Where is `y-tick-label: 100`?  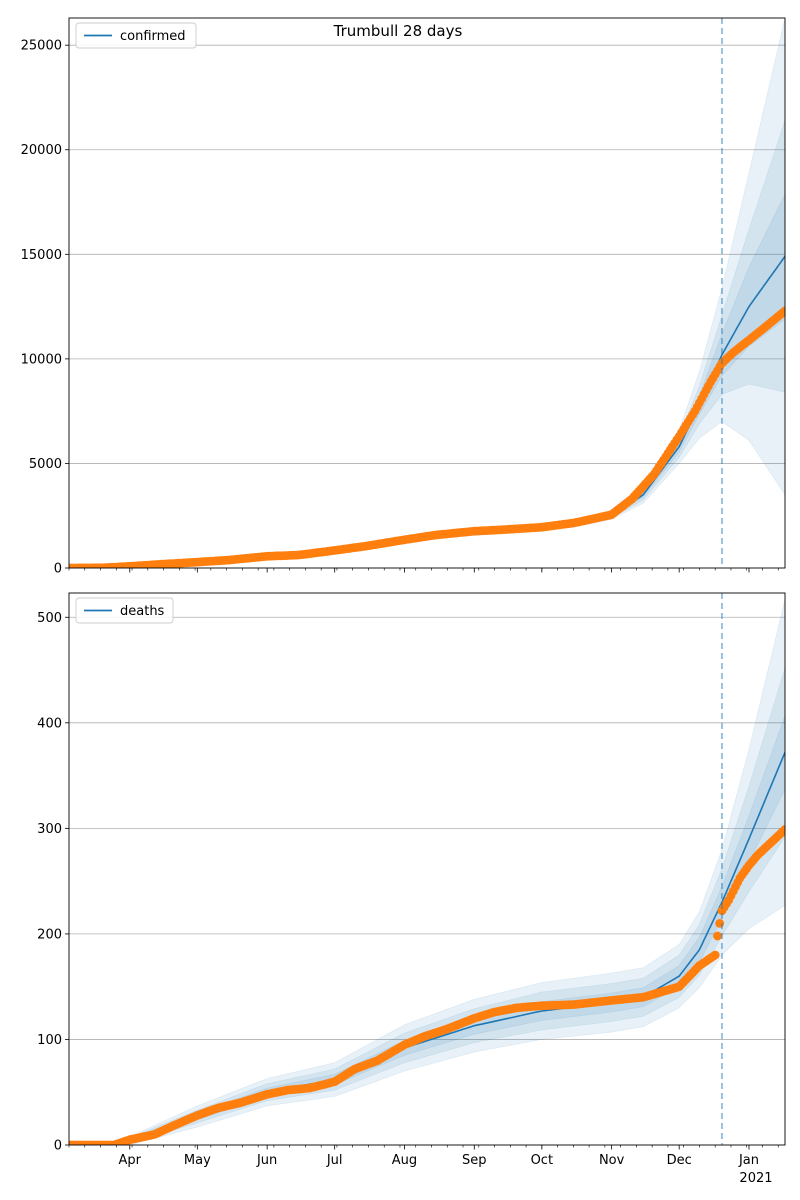 y-tick-label: 100 is located at coordinates (49, 1040).